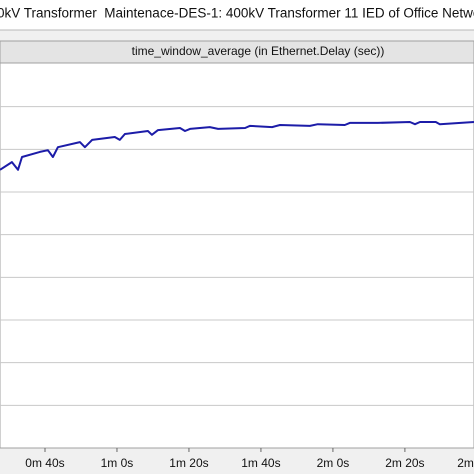 This screenshot has height=474, width=474. I want to click on title-strip, so click(237, 15).